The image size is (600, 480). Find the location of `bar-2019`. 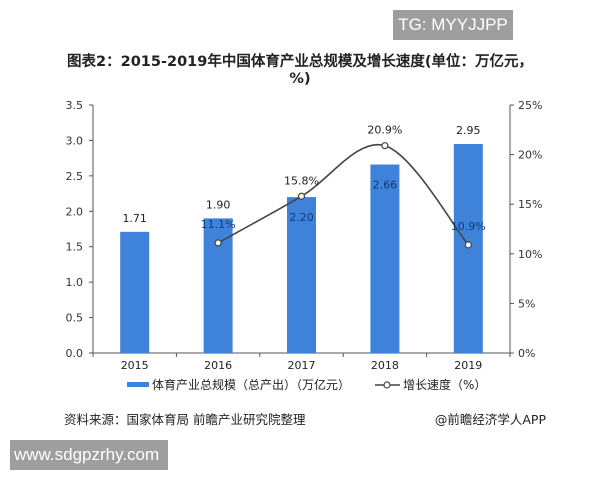

bar-2019 is located at coordinates (468, 248).